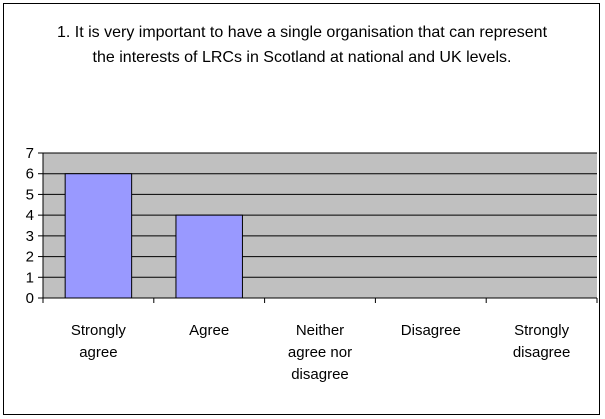 This screenshot has width=605, height=419. What do you see at coordinates (30, 215) in the screenshot?
I see `y-tick-label: 4` at bounding box center [30, 215].